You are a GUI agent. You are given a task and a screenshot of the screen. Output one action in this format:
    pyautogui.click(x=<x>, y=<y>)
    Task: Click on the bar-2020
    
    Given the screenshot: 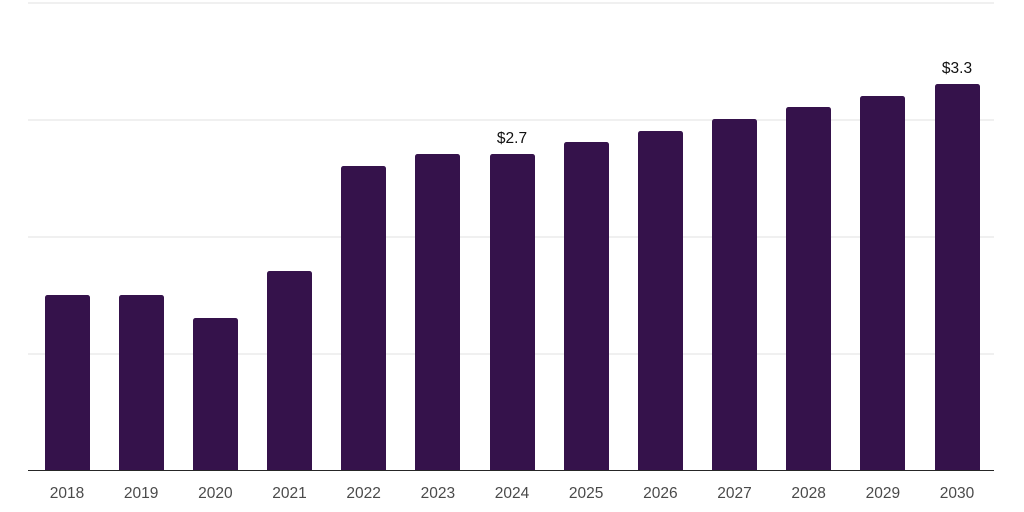 What is the action you would take?
    pyautogui.click(x=215, y=393)
    